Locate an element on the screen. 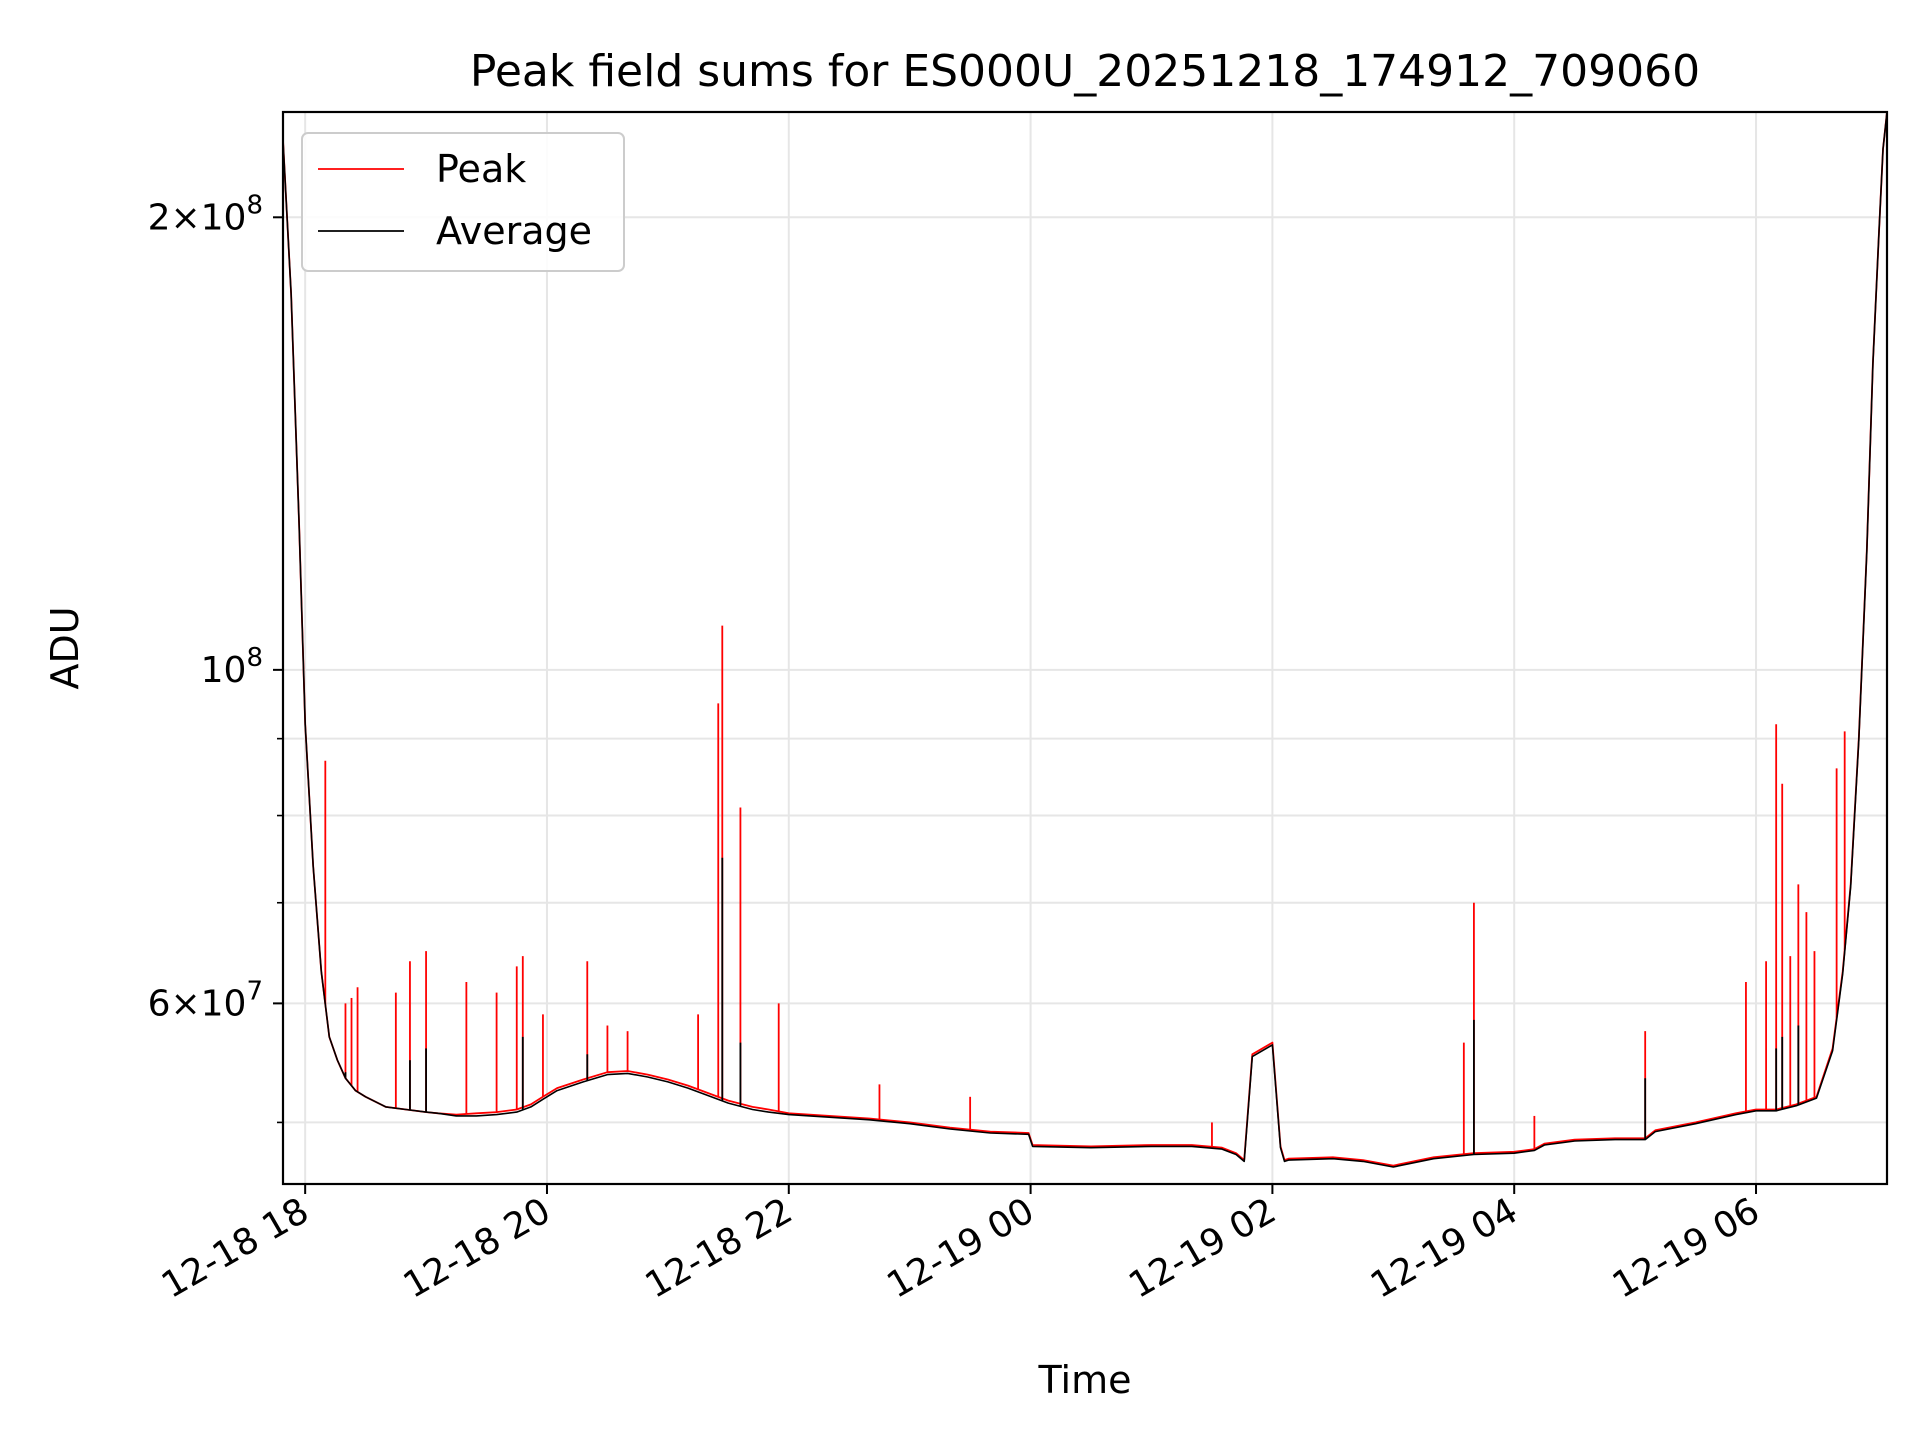 The height and width of the screenshot is (1440, 1920). y-tick-label: 108 is located at coordinates (232, 667).